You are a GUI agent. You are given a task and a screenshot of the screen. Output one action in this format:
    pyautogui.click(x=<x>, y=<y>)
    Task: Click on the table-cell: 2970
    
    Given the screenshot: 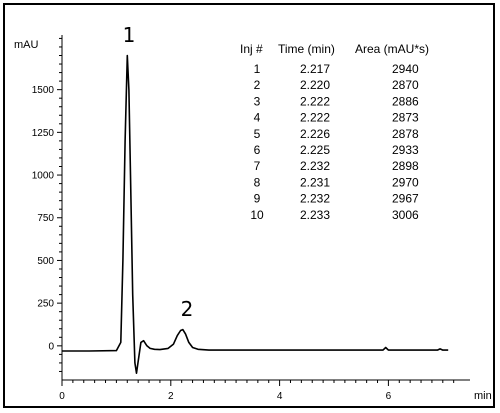 What is the action you would take?
    pyautogui.click(x=405, y=182)
    